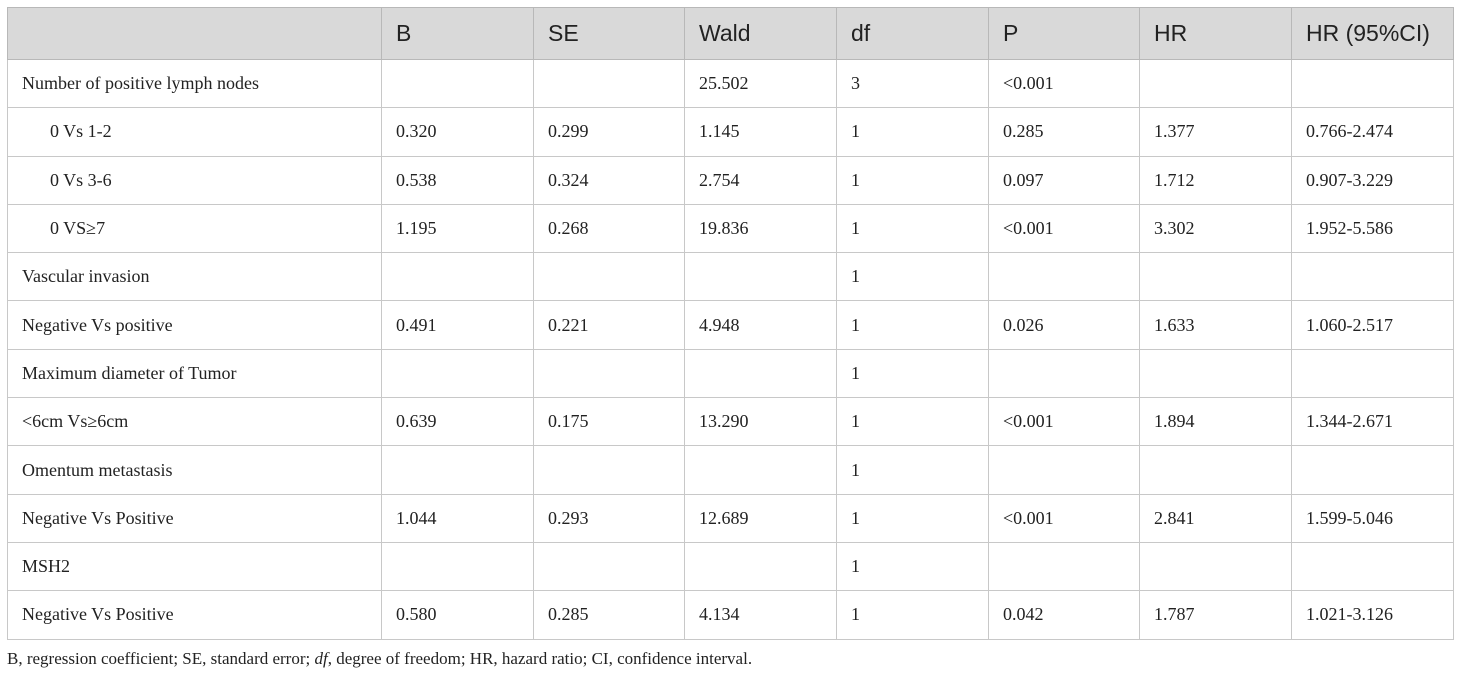 The height and width of the screenshot is (676, 1460). I want to click on cell-se: 0.221, so click(609, 325).